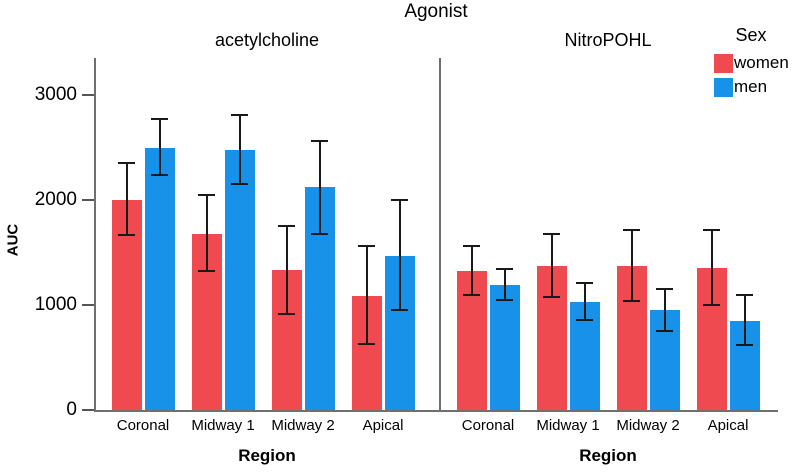  I want to click on legend-item-women: women, so click(751, 63).